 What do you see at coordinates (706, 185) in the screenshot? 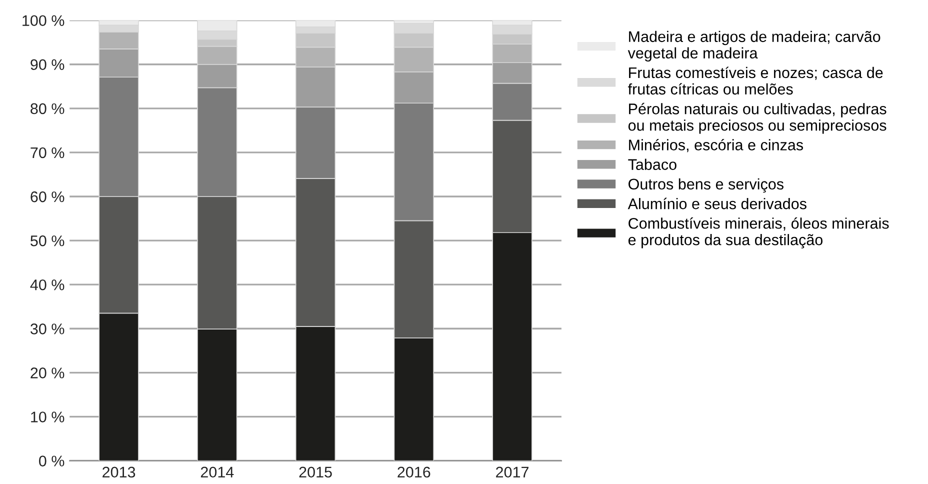
I see `legend-label: Outros bens e serviços` at bounding box center [706, 185].